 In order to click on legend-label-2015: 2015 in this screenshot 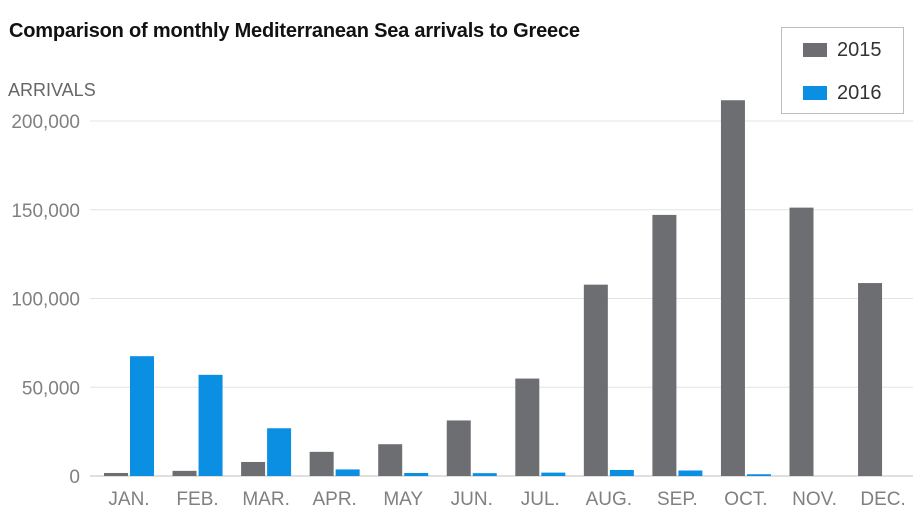, I will do `click(859, 49)`.